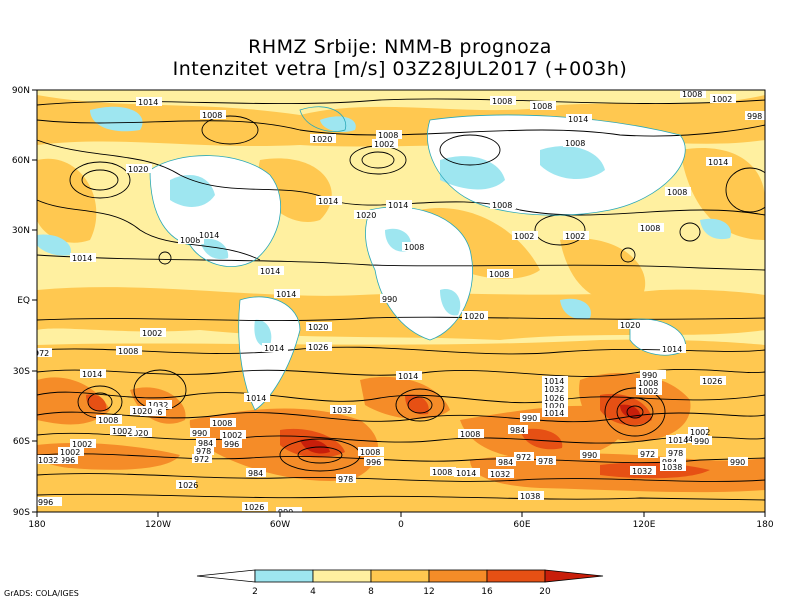 This screenshot has width=800, height=600. Describe the element at coordinates (255, 592) in the screenshot. I see `colorbar-tick: 2` at that location.